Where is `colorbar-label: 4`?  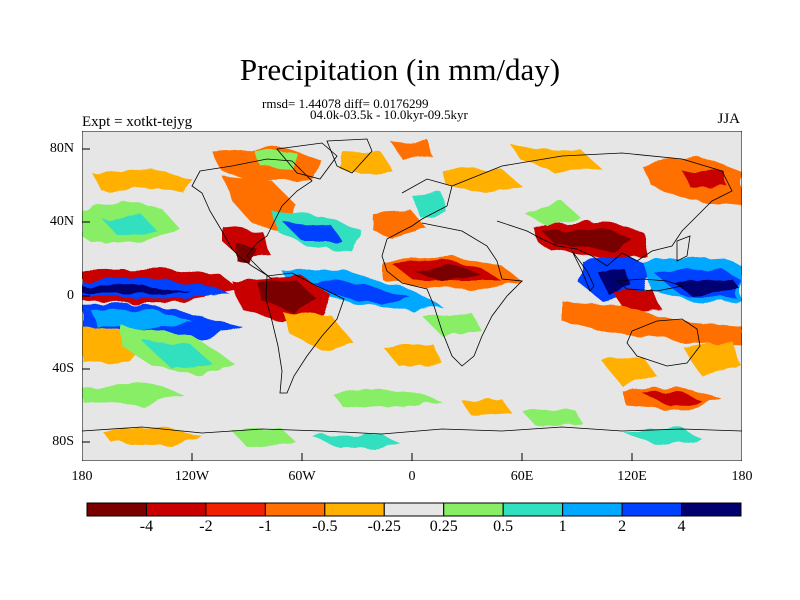
colorbar-label: 4 is located at coordinates (681, 526).